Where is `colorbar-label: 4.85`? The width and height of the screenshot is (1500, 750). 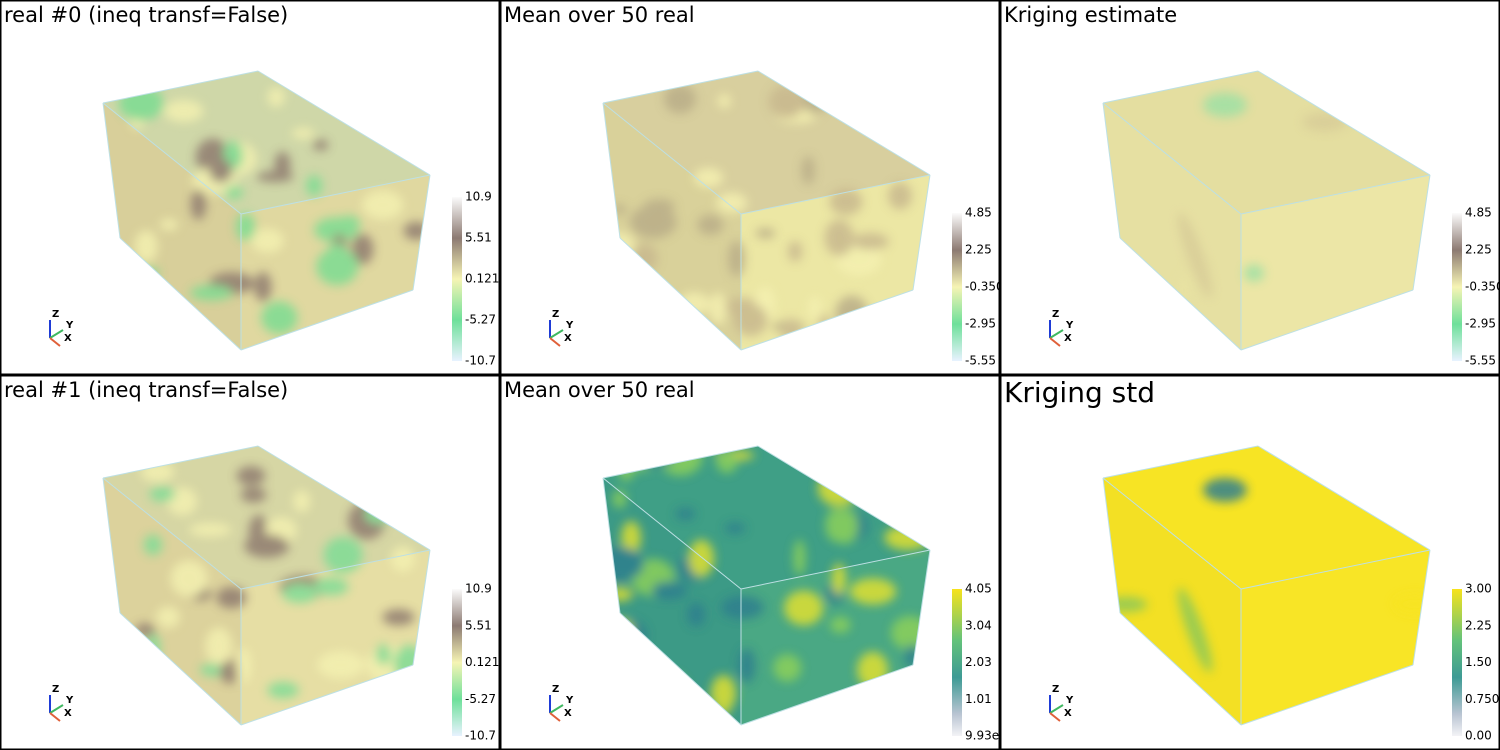 colorbar-label: 4.85 is located at coordinates (978, 213).